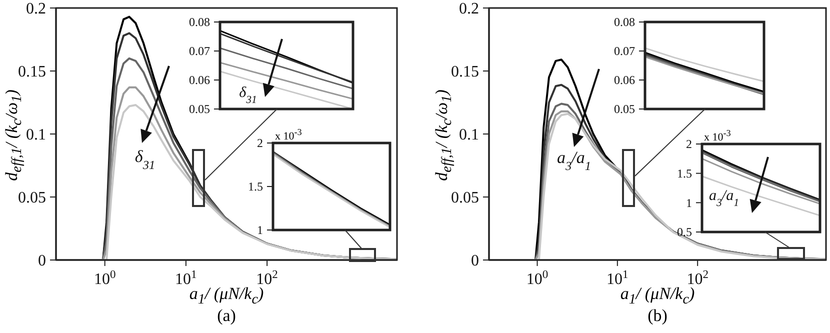 Image resolution: width=830 pixels, height=333 pixels. Describe the element at coordinates (657, 316) in the screenshot. I see `text: (b)` at that location.